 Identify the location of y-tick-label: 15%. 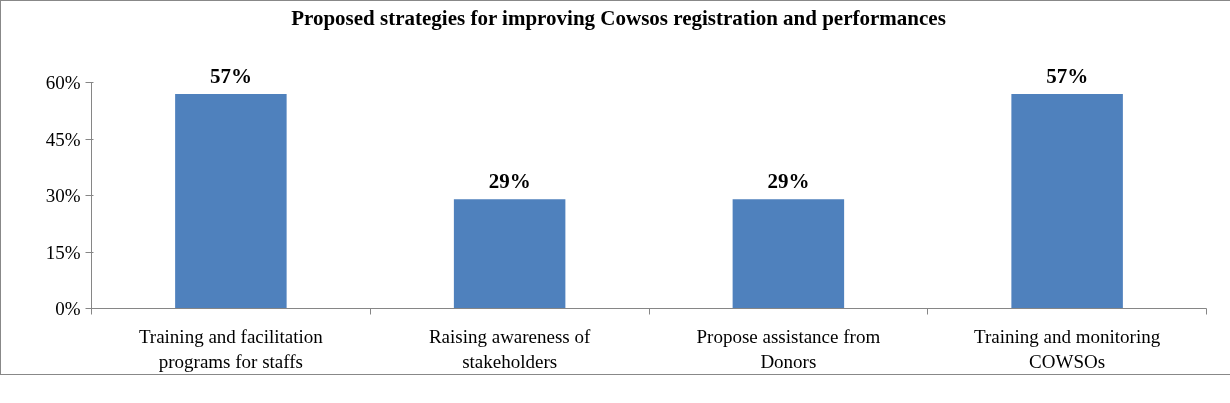
(63, 252).